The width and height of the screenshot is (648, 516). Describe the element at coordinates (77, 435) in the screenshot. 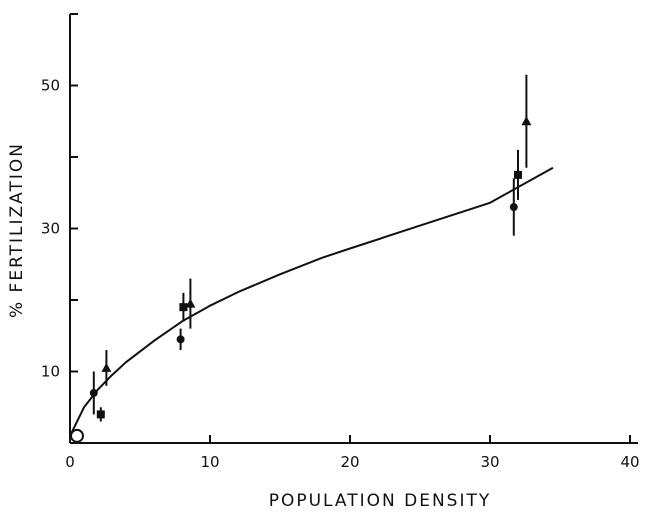

I see `open-circle-marker` at that location.